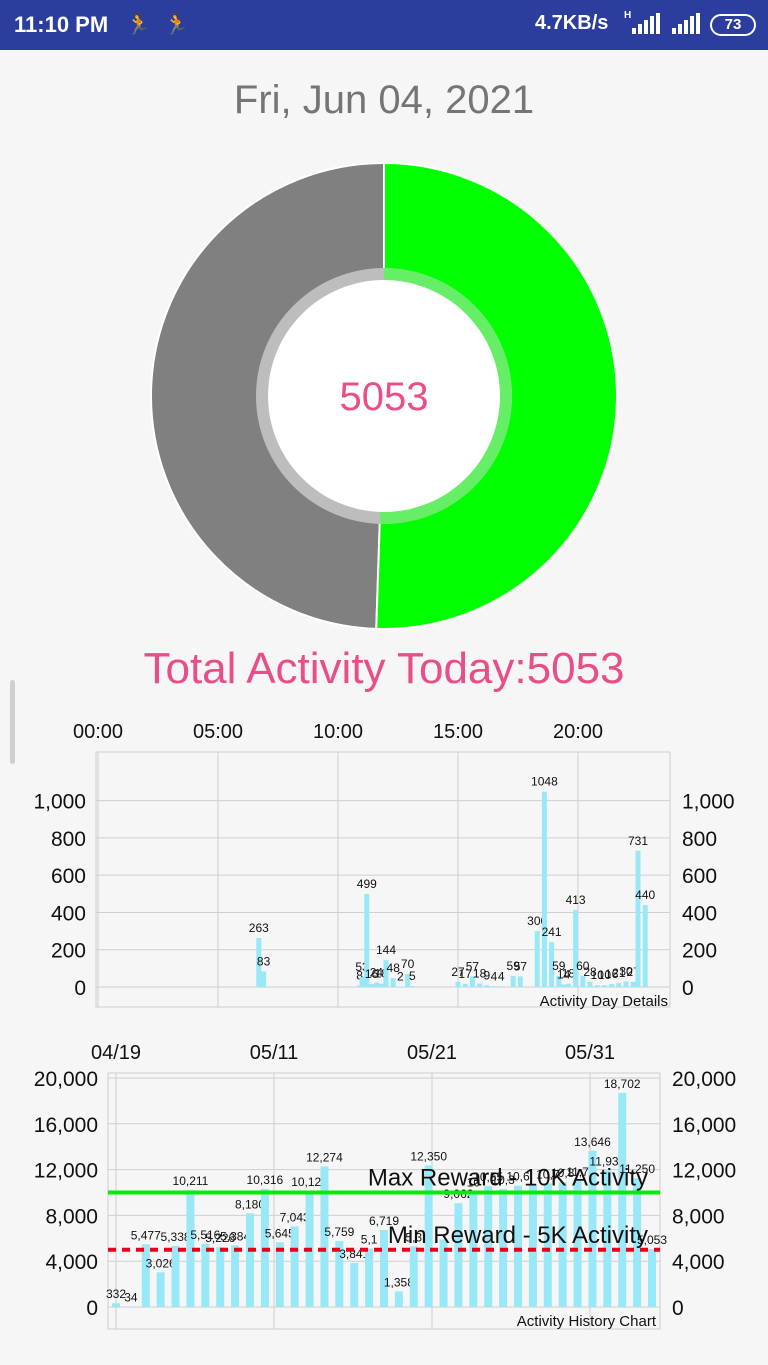 Image resolution: width=768 pixels, height=1365 pixels. What do you see at coordinates (66, 1125) in the screenshot?
I see `y-tick-label-left: 16,000` at bounding box center [66, 1125].